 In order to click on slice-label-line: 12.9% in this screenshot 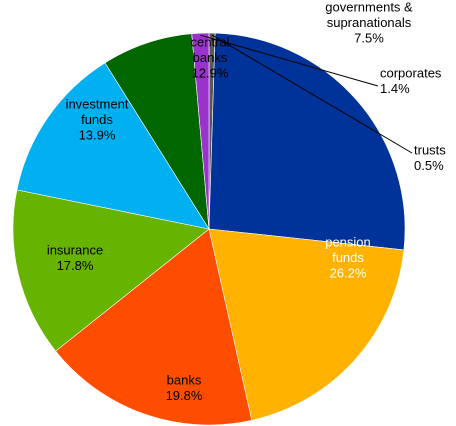, I will do `click(210, 73)`.